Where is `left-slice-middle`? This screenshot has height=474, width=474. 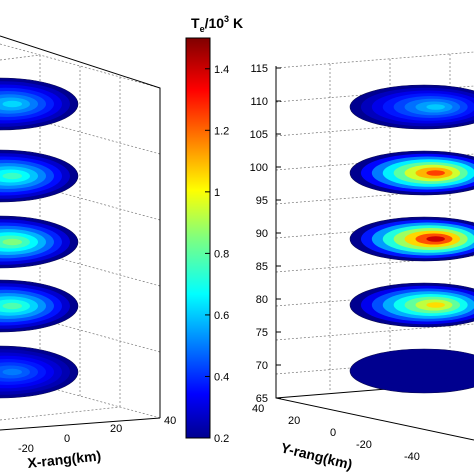 left-slice-middle is located at coordinates (39, 242).